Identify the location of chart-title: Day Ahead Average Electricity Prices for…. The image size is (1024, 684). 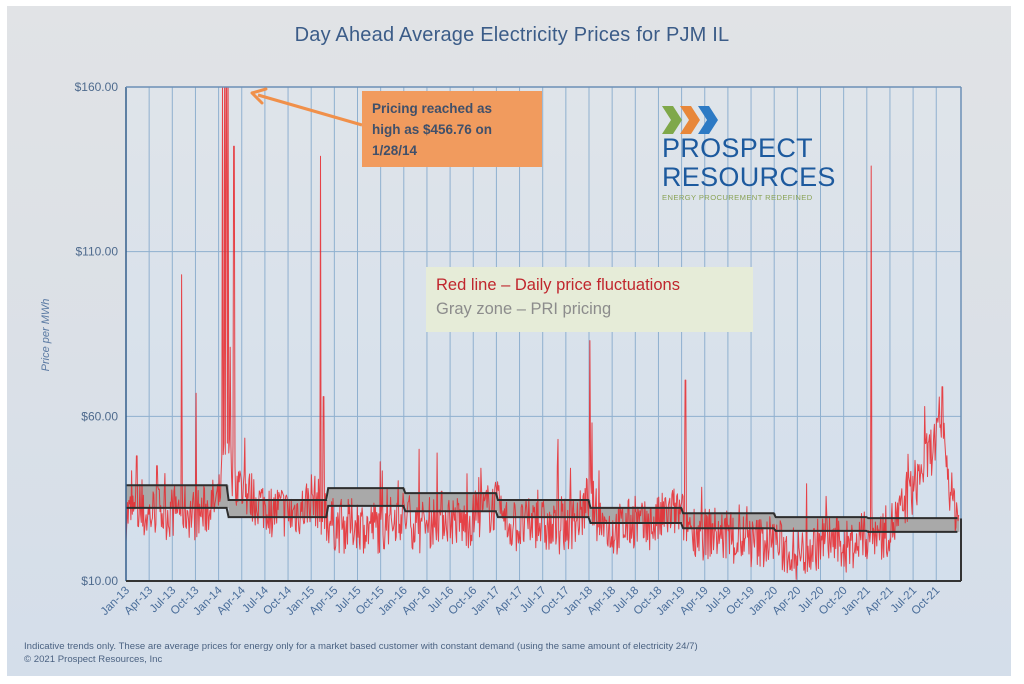
(512, 35).